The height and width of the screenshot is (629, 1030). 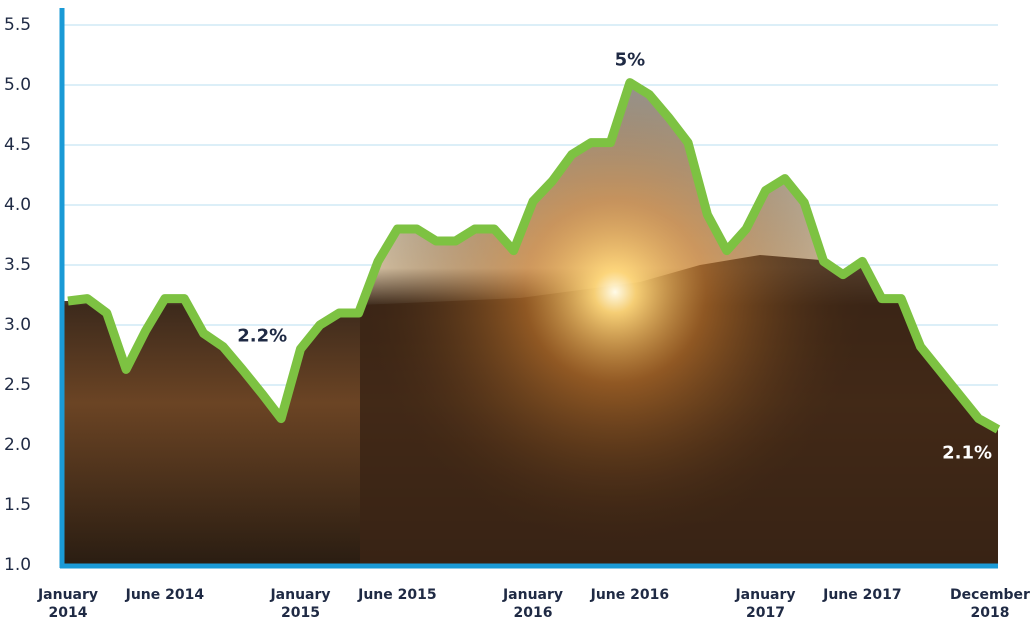 What do you see at coordinates (68, 604) in the screenshot?
I see `x-tick-label: January 2014` at bounding box center [68, 604].